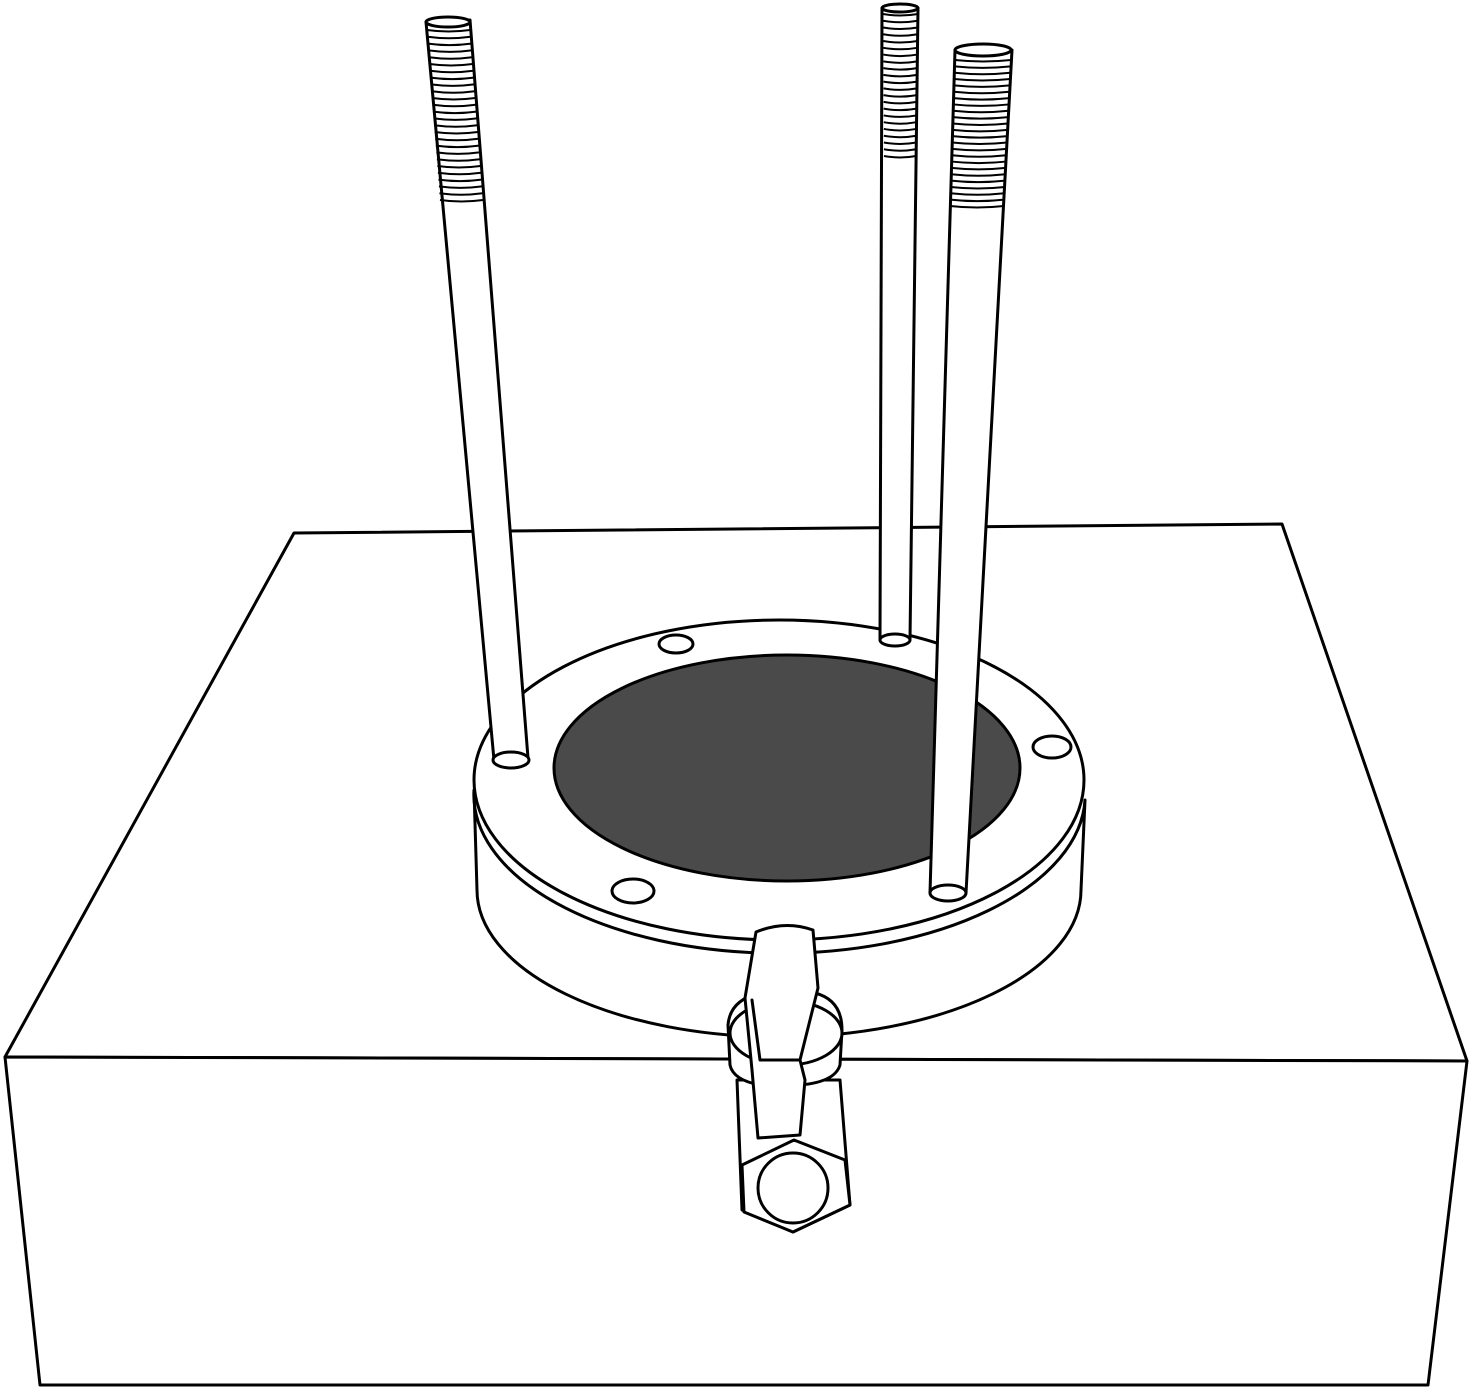 This screenshot has width=1470, height=1389. Describe the element at coordinates (899, 325) in the screenshot. I see `threaded-rod-middle` at that location.